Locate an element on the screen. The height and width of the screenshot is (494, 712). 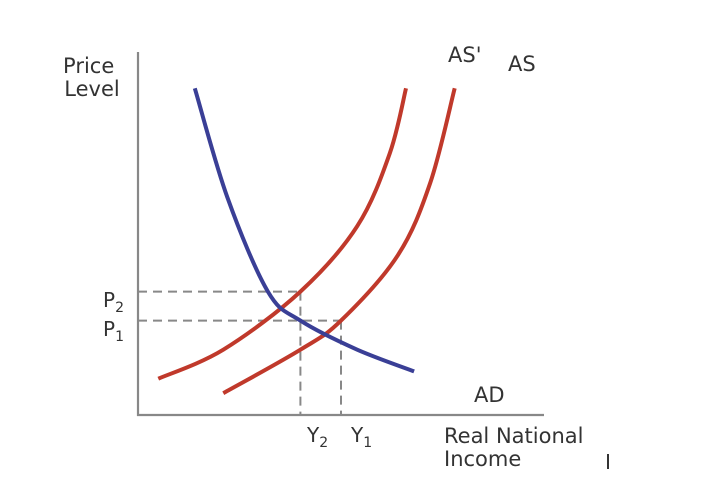
x-tick-y1: Y1 is located at coordinates (361, 437).